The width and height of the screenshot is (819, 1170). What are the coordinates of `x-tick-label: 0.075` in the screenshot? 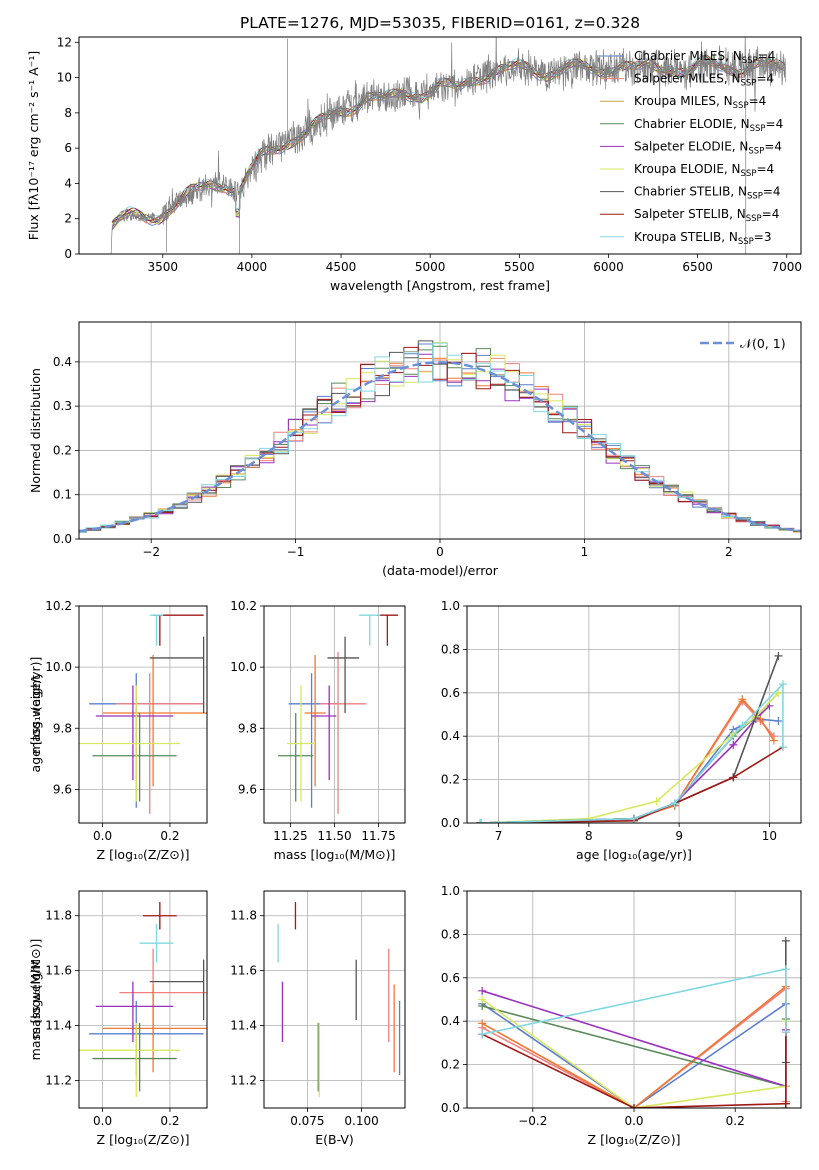 It's located at (307, 1121).